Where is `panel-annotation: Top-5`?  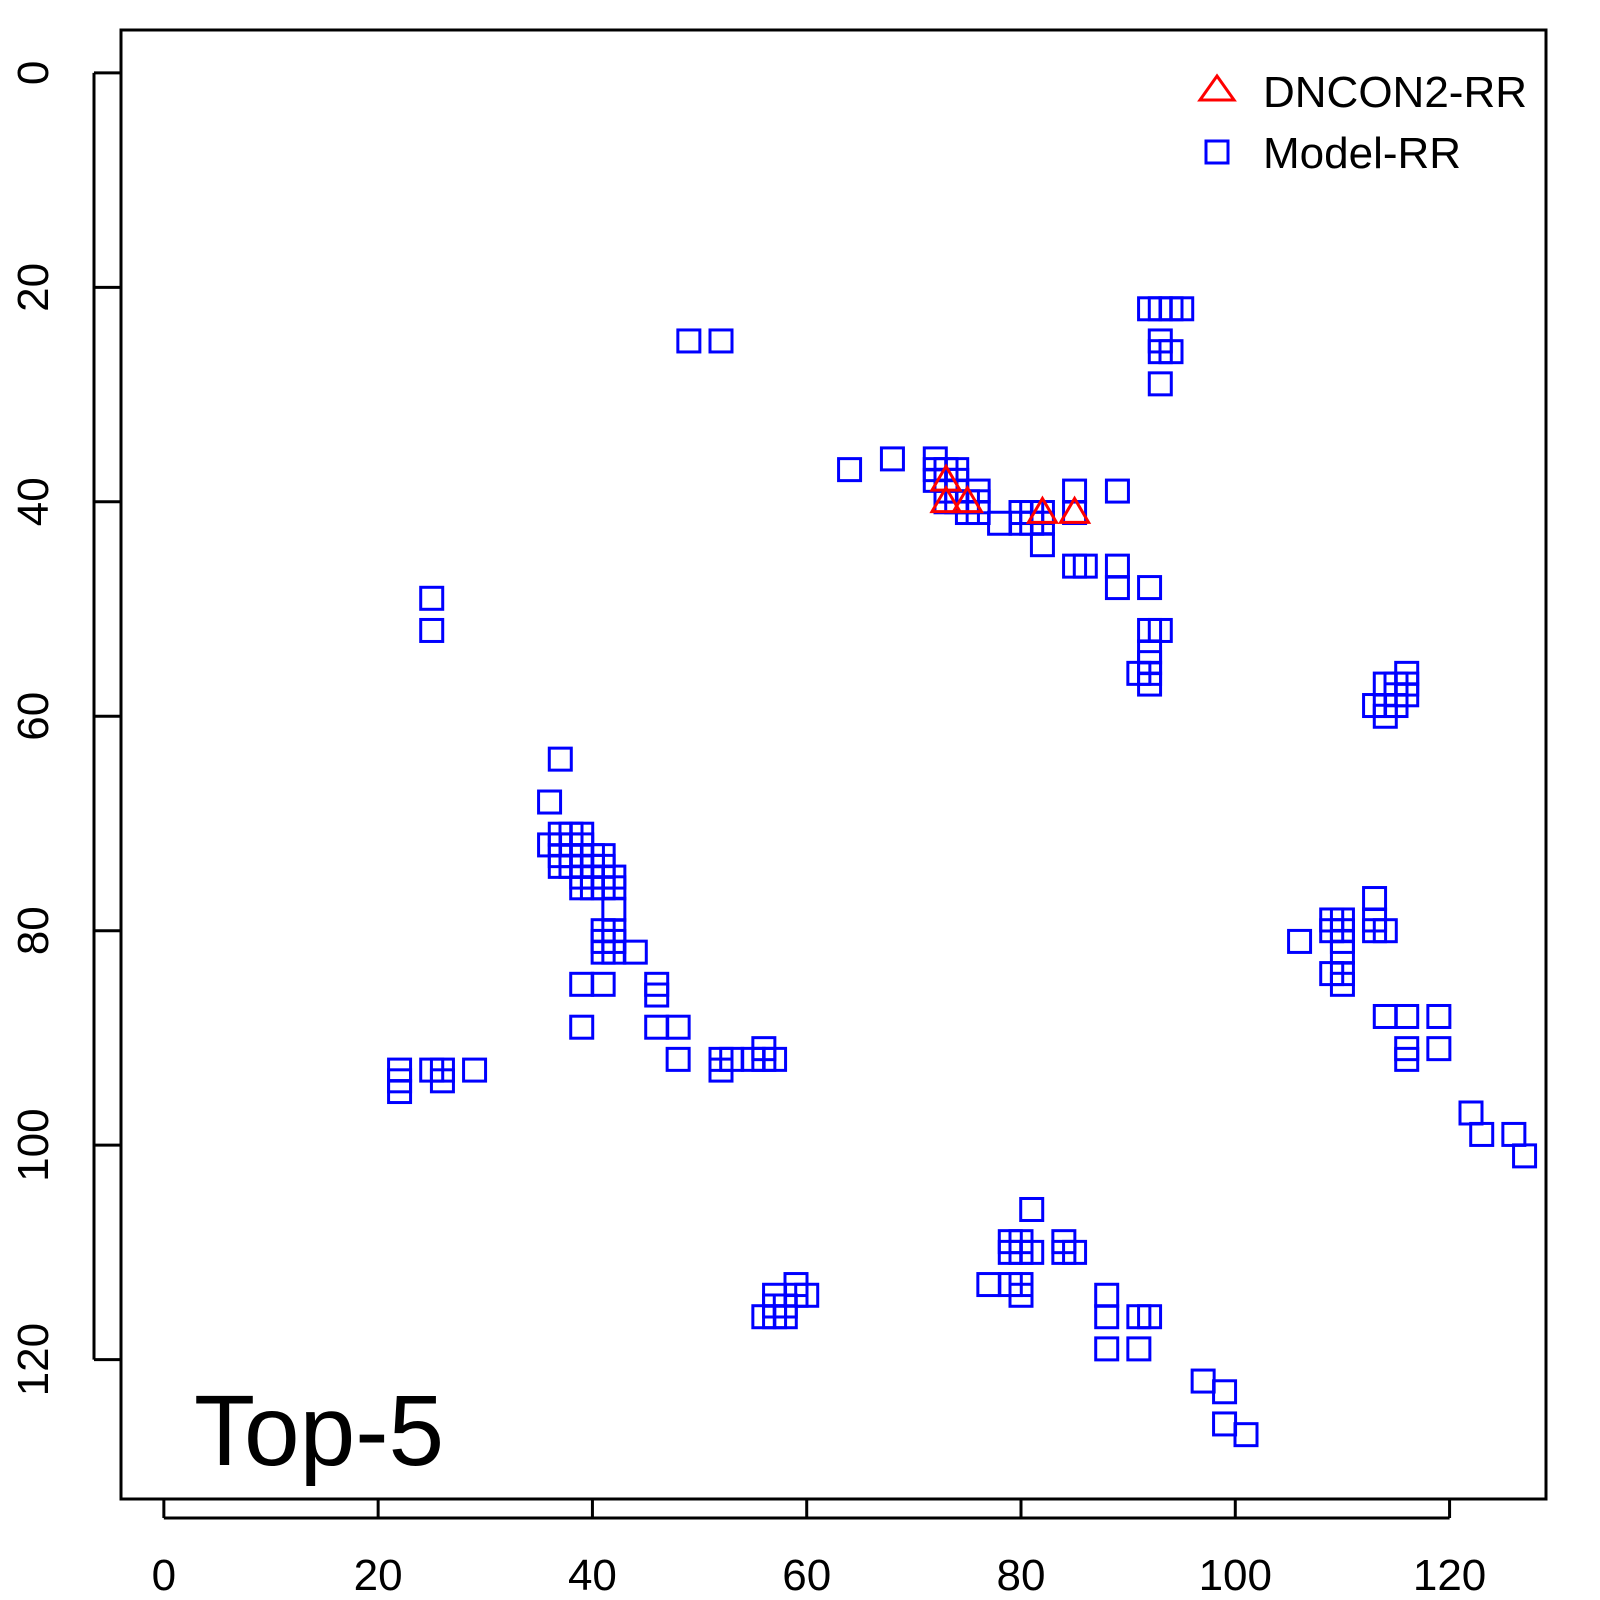 panel-annotation: Top-5 is located at coordinates (319, 1431).